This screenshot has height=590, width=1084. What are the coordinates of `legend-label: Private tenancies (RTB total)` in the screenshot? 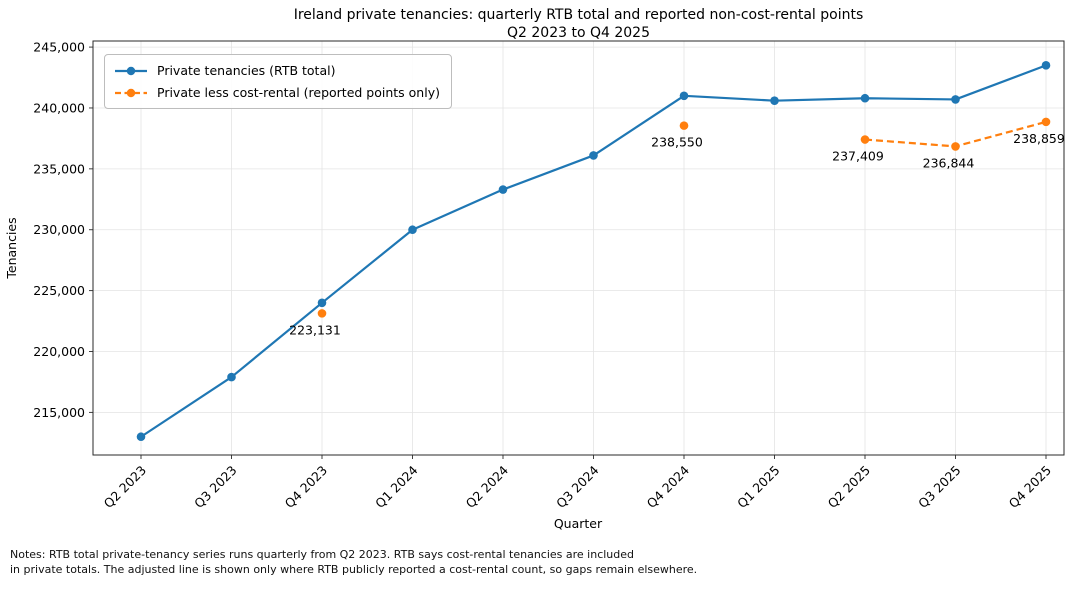 It's located at (246, 70).